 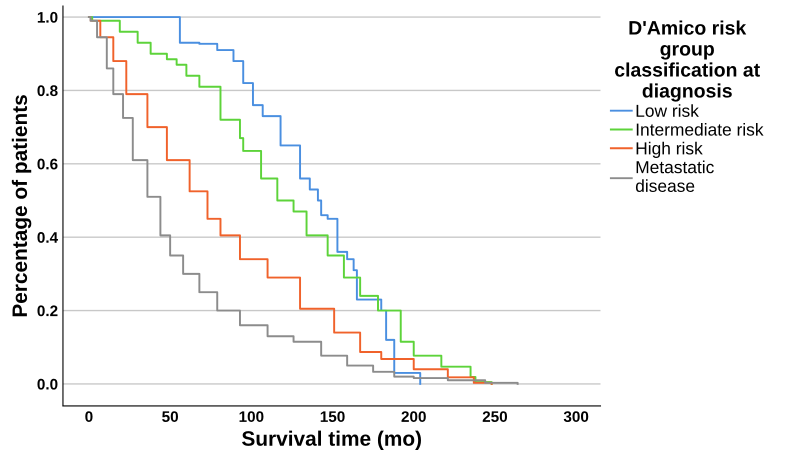 I want to click on y-tick-label: 1.0, so click(x=48, y=17).